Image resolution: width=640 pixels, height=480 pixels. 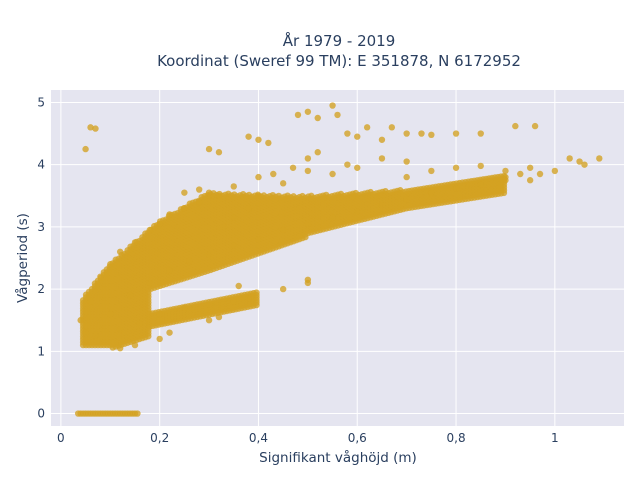 What do you see at coordinates (41, 414) in the screenshot?
I see `y-tick-label: 0` at bounding box center [41, 414].